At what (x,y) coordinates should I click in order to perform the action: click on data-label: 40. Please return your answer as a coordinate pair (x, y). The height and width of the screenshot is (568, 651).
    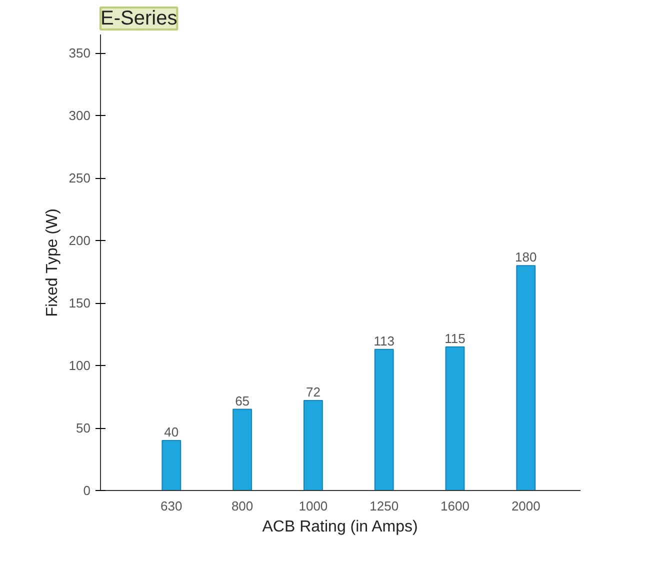
    Looking at the image, I should click on (171, 432).